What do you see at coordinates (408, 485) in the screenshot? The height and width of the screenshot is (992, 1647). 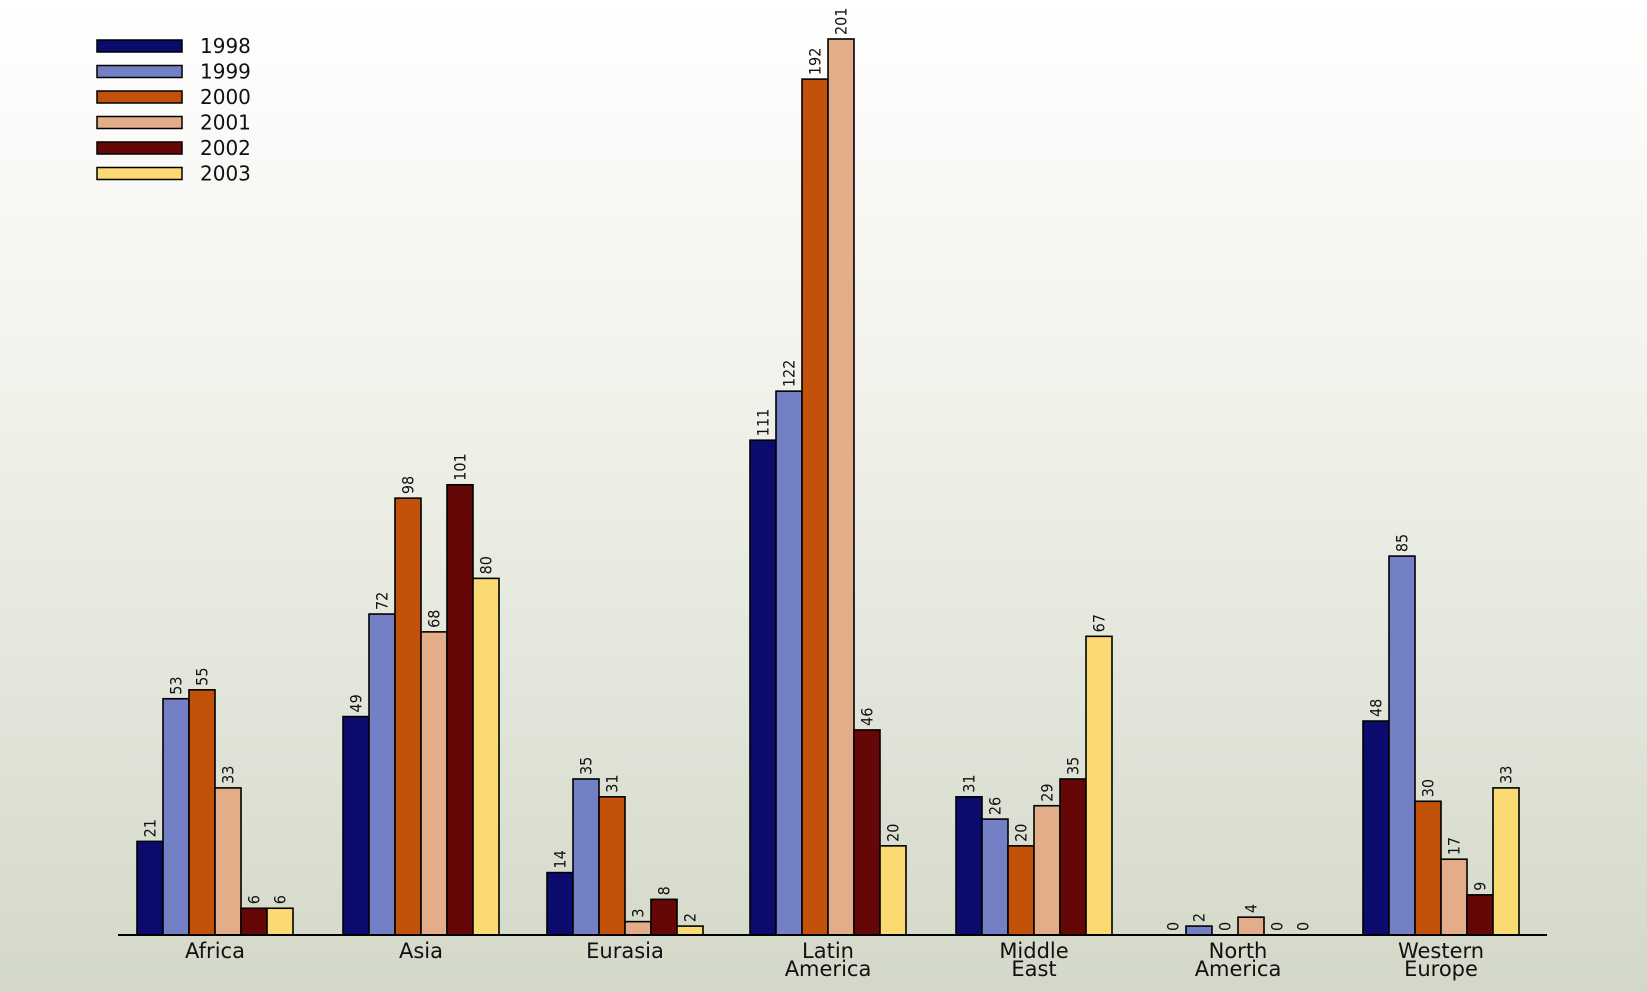 I see `bar-value-label: 98` at bounding box center [408, 485].